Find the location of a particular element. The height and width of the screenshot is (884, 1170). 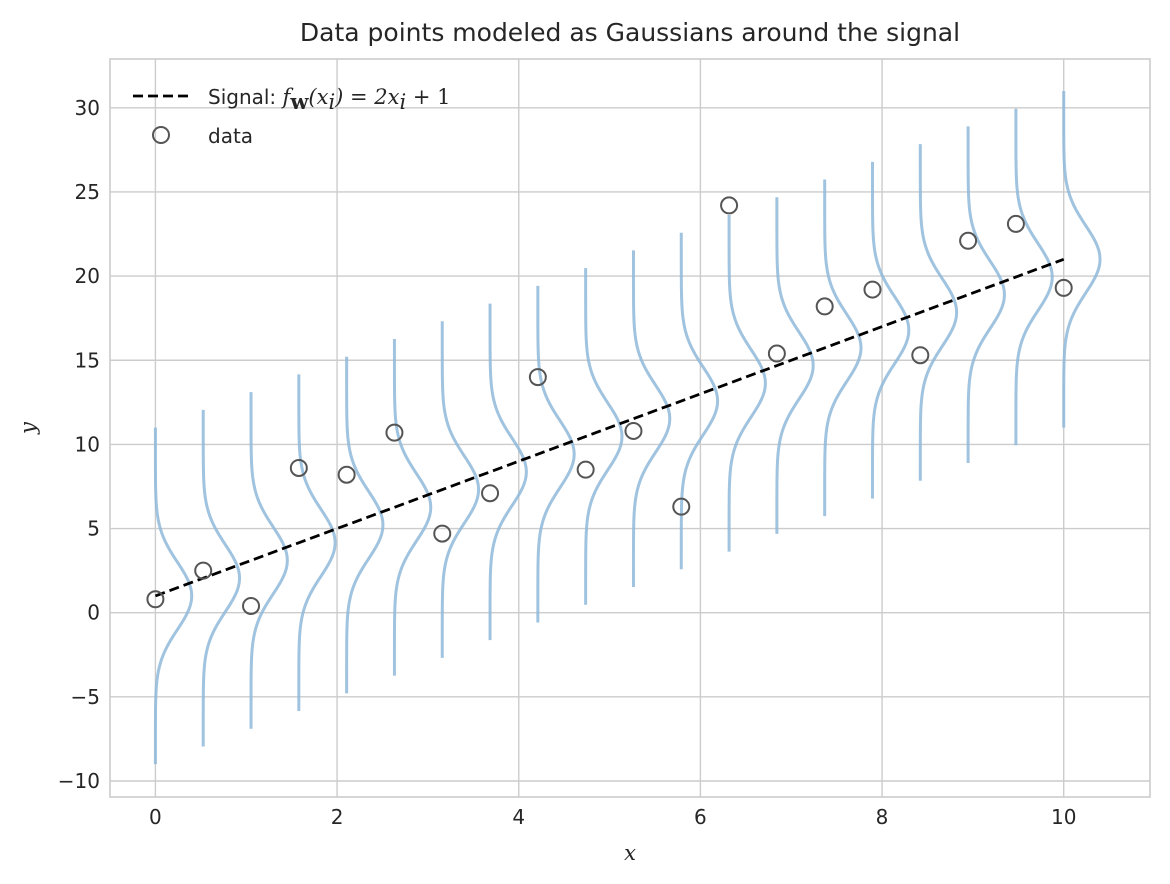

x-tick-label: 8 is located at coordinates (882, 817).